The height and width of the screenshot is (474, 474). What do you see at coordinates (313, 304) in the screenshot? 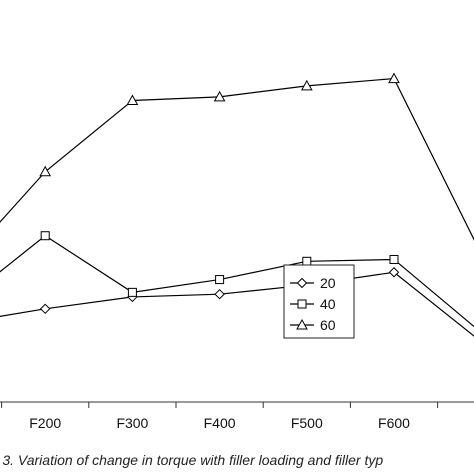
I see `legend-item-40: 40` at bounding box center [313, 304].